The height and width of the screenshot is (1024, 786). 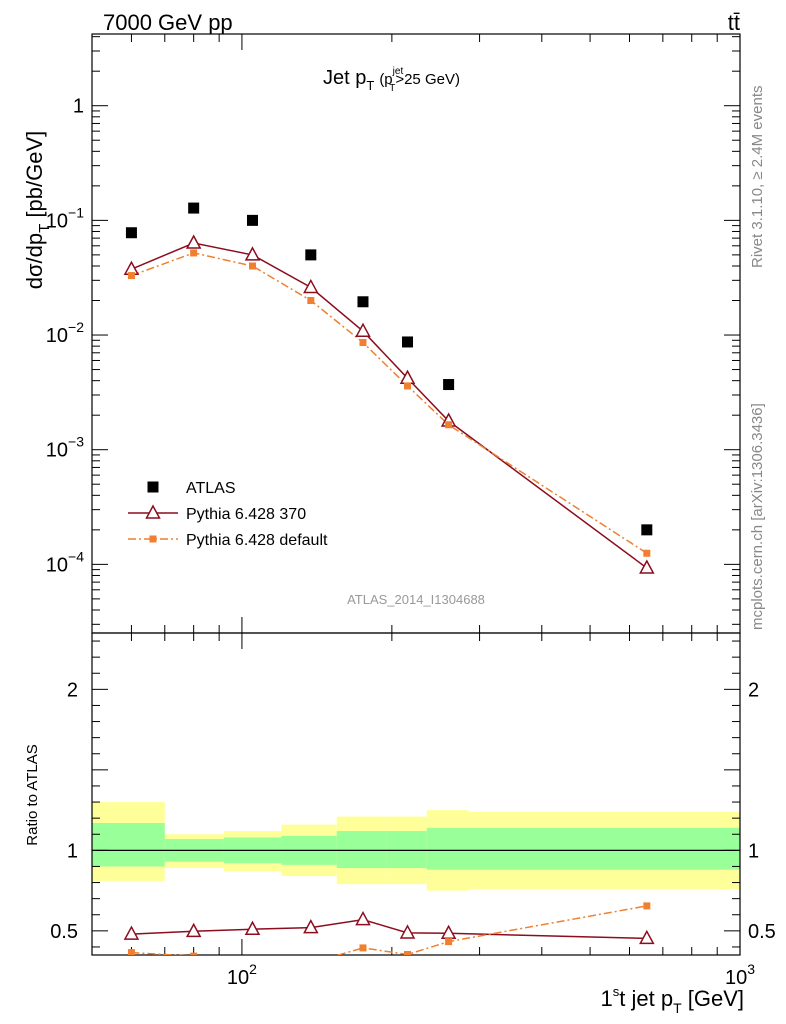 What do you see at coordinates (344, 78) in the screenshot?
I see `title-main: Jet p` at bounding box center [344, 78].